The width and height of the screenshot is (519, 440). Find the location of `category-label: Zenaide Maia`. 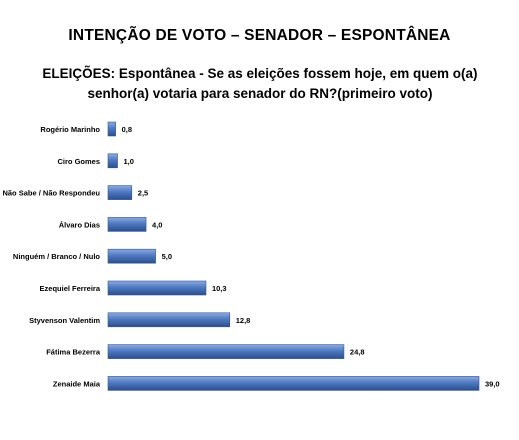

category-label: Zenaide Maia is located at coordinates (77, 383).